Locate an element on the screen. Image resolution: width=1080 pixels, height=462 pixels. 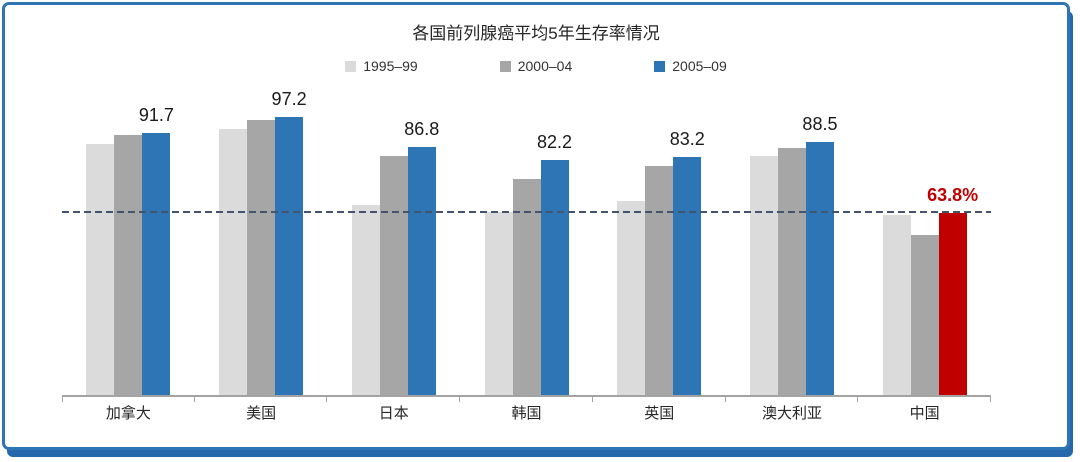
category-label-0: 加拿大 is located at coordinates (128, 413).